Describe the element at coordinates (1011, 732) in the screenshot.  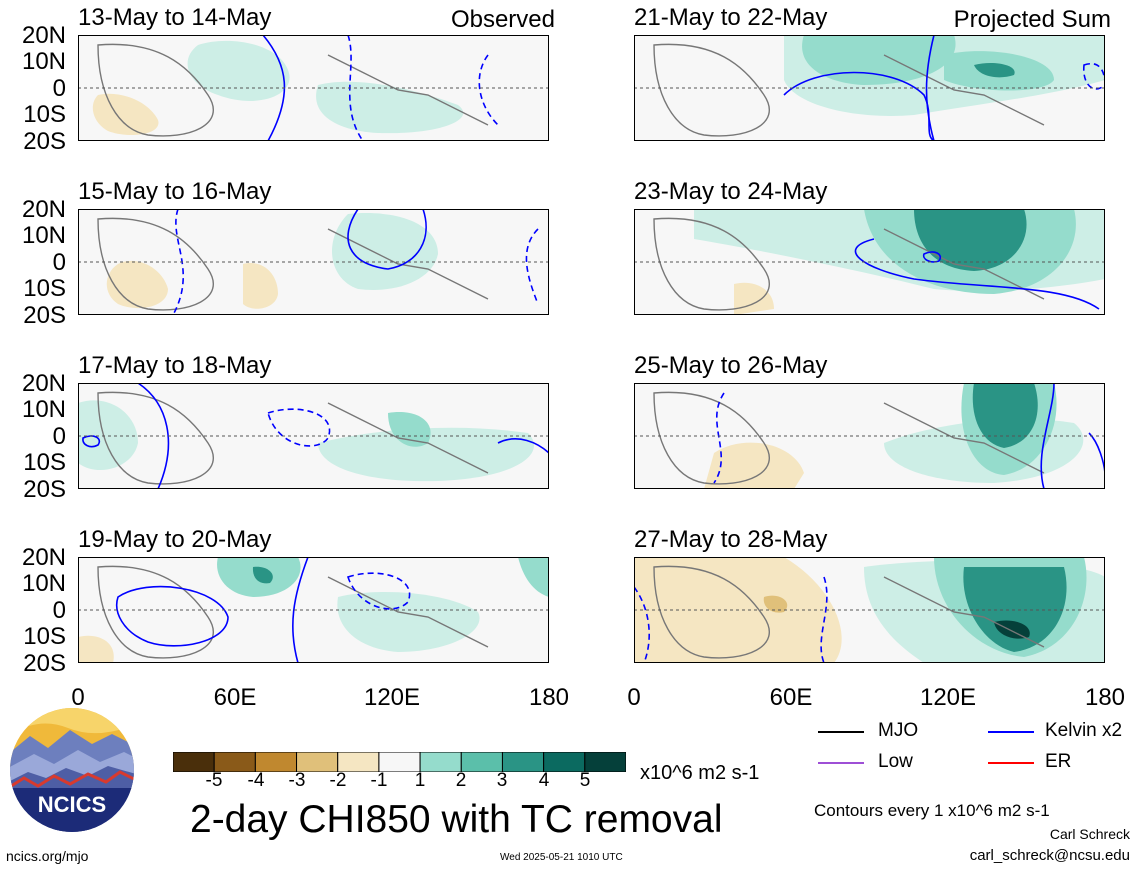
I see `kelvin-legend-line` at that location.